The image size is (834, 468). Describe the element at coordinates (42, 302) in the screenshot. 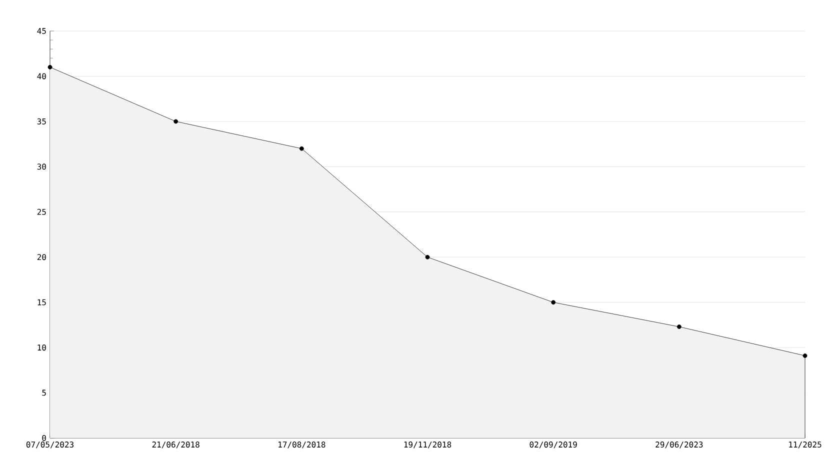

I see `y-tick-label: 15` at that location.